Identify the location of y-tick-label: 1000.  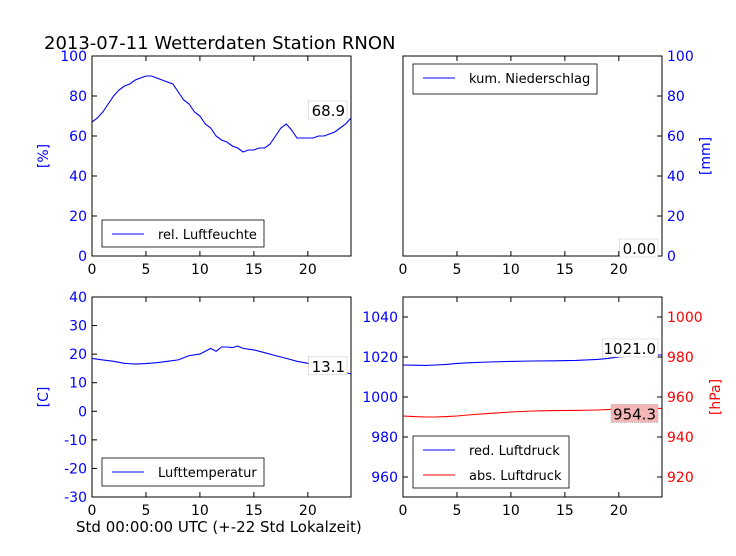
(380, 398).